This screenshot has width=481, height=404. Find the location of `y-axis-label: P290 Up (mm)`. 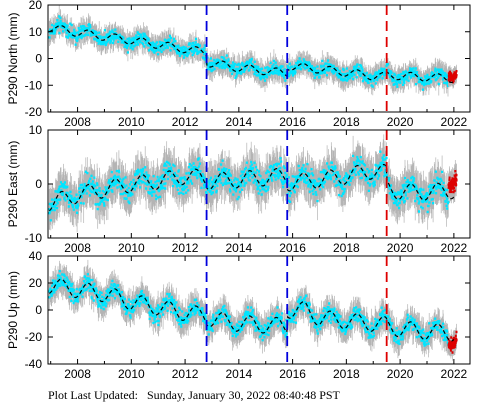

y-axis-label: P290 Up (mm) is located at coordinates (13, 310).